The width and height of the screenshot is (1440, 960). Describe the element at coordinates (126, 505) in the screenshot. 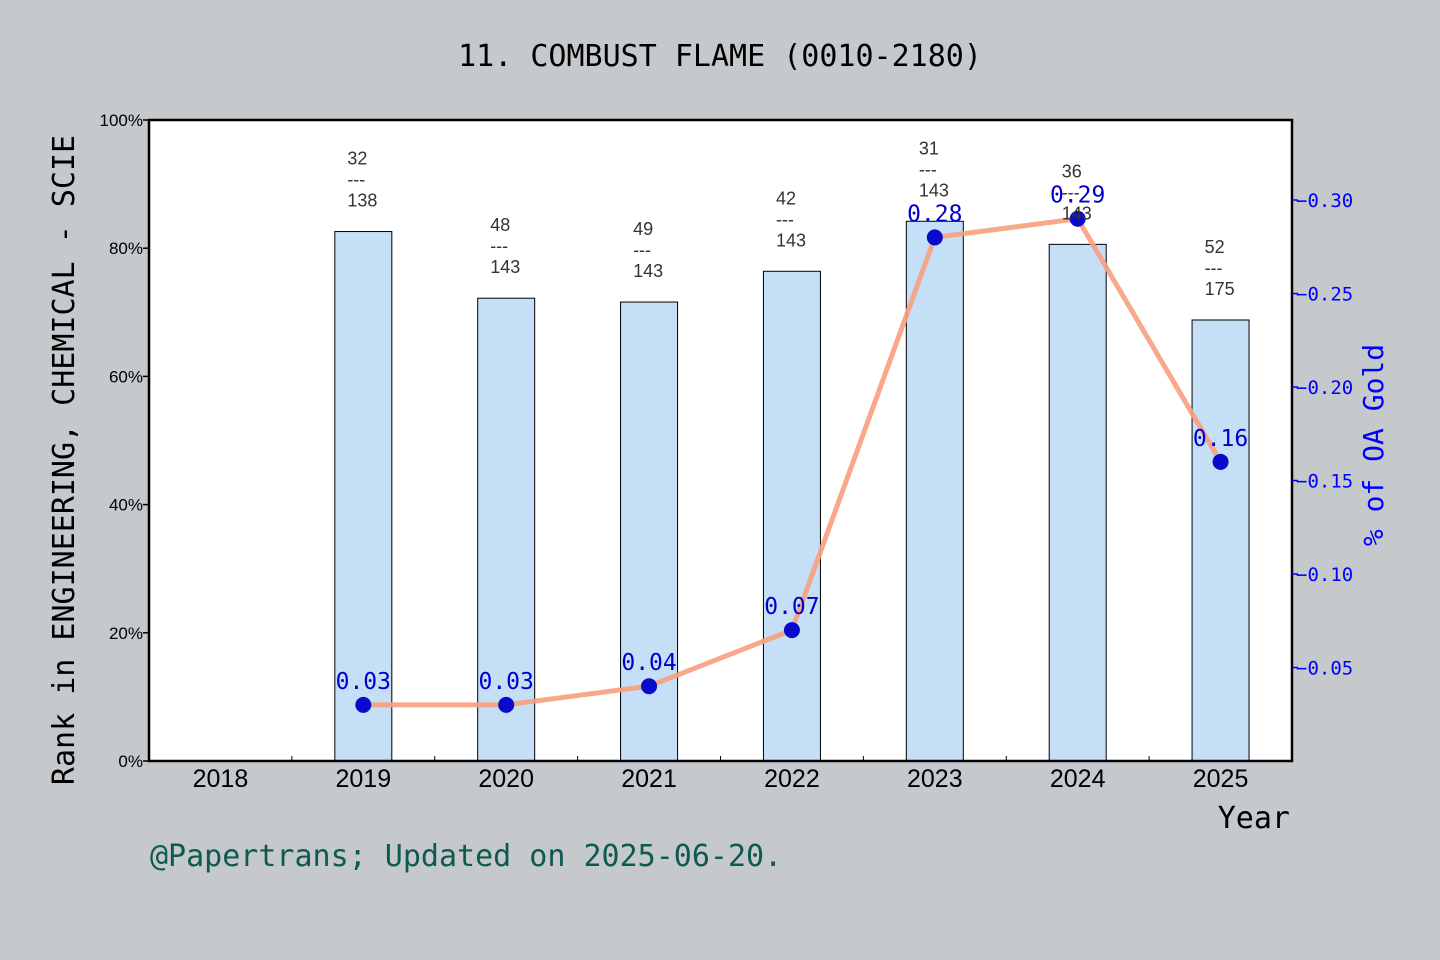

I see `y-left-tick-label: 40%` at that location.